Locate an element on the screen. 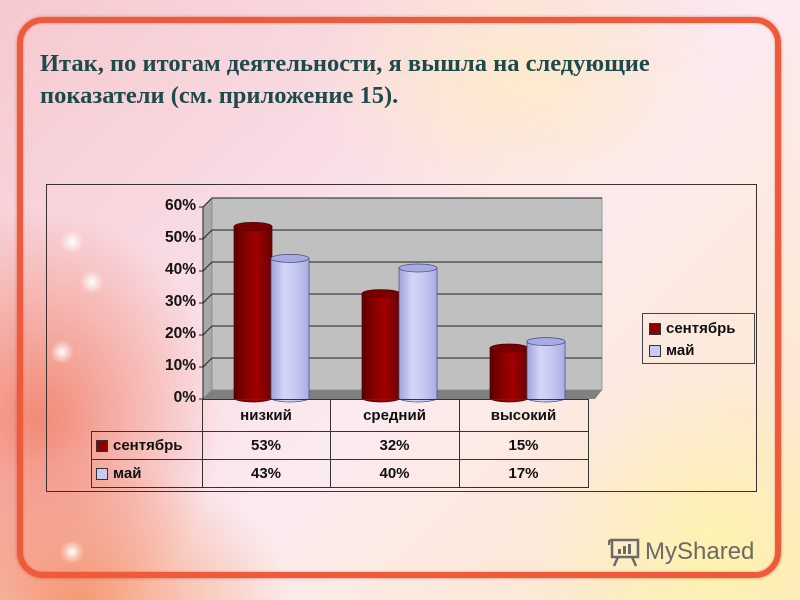 The height and width of the screenshot is (600, 800). y-tick-label: 10% is located at coordinates (180, 365).